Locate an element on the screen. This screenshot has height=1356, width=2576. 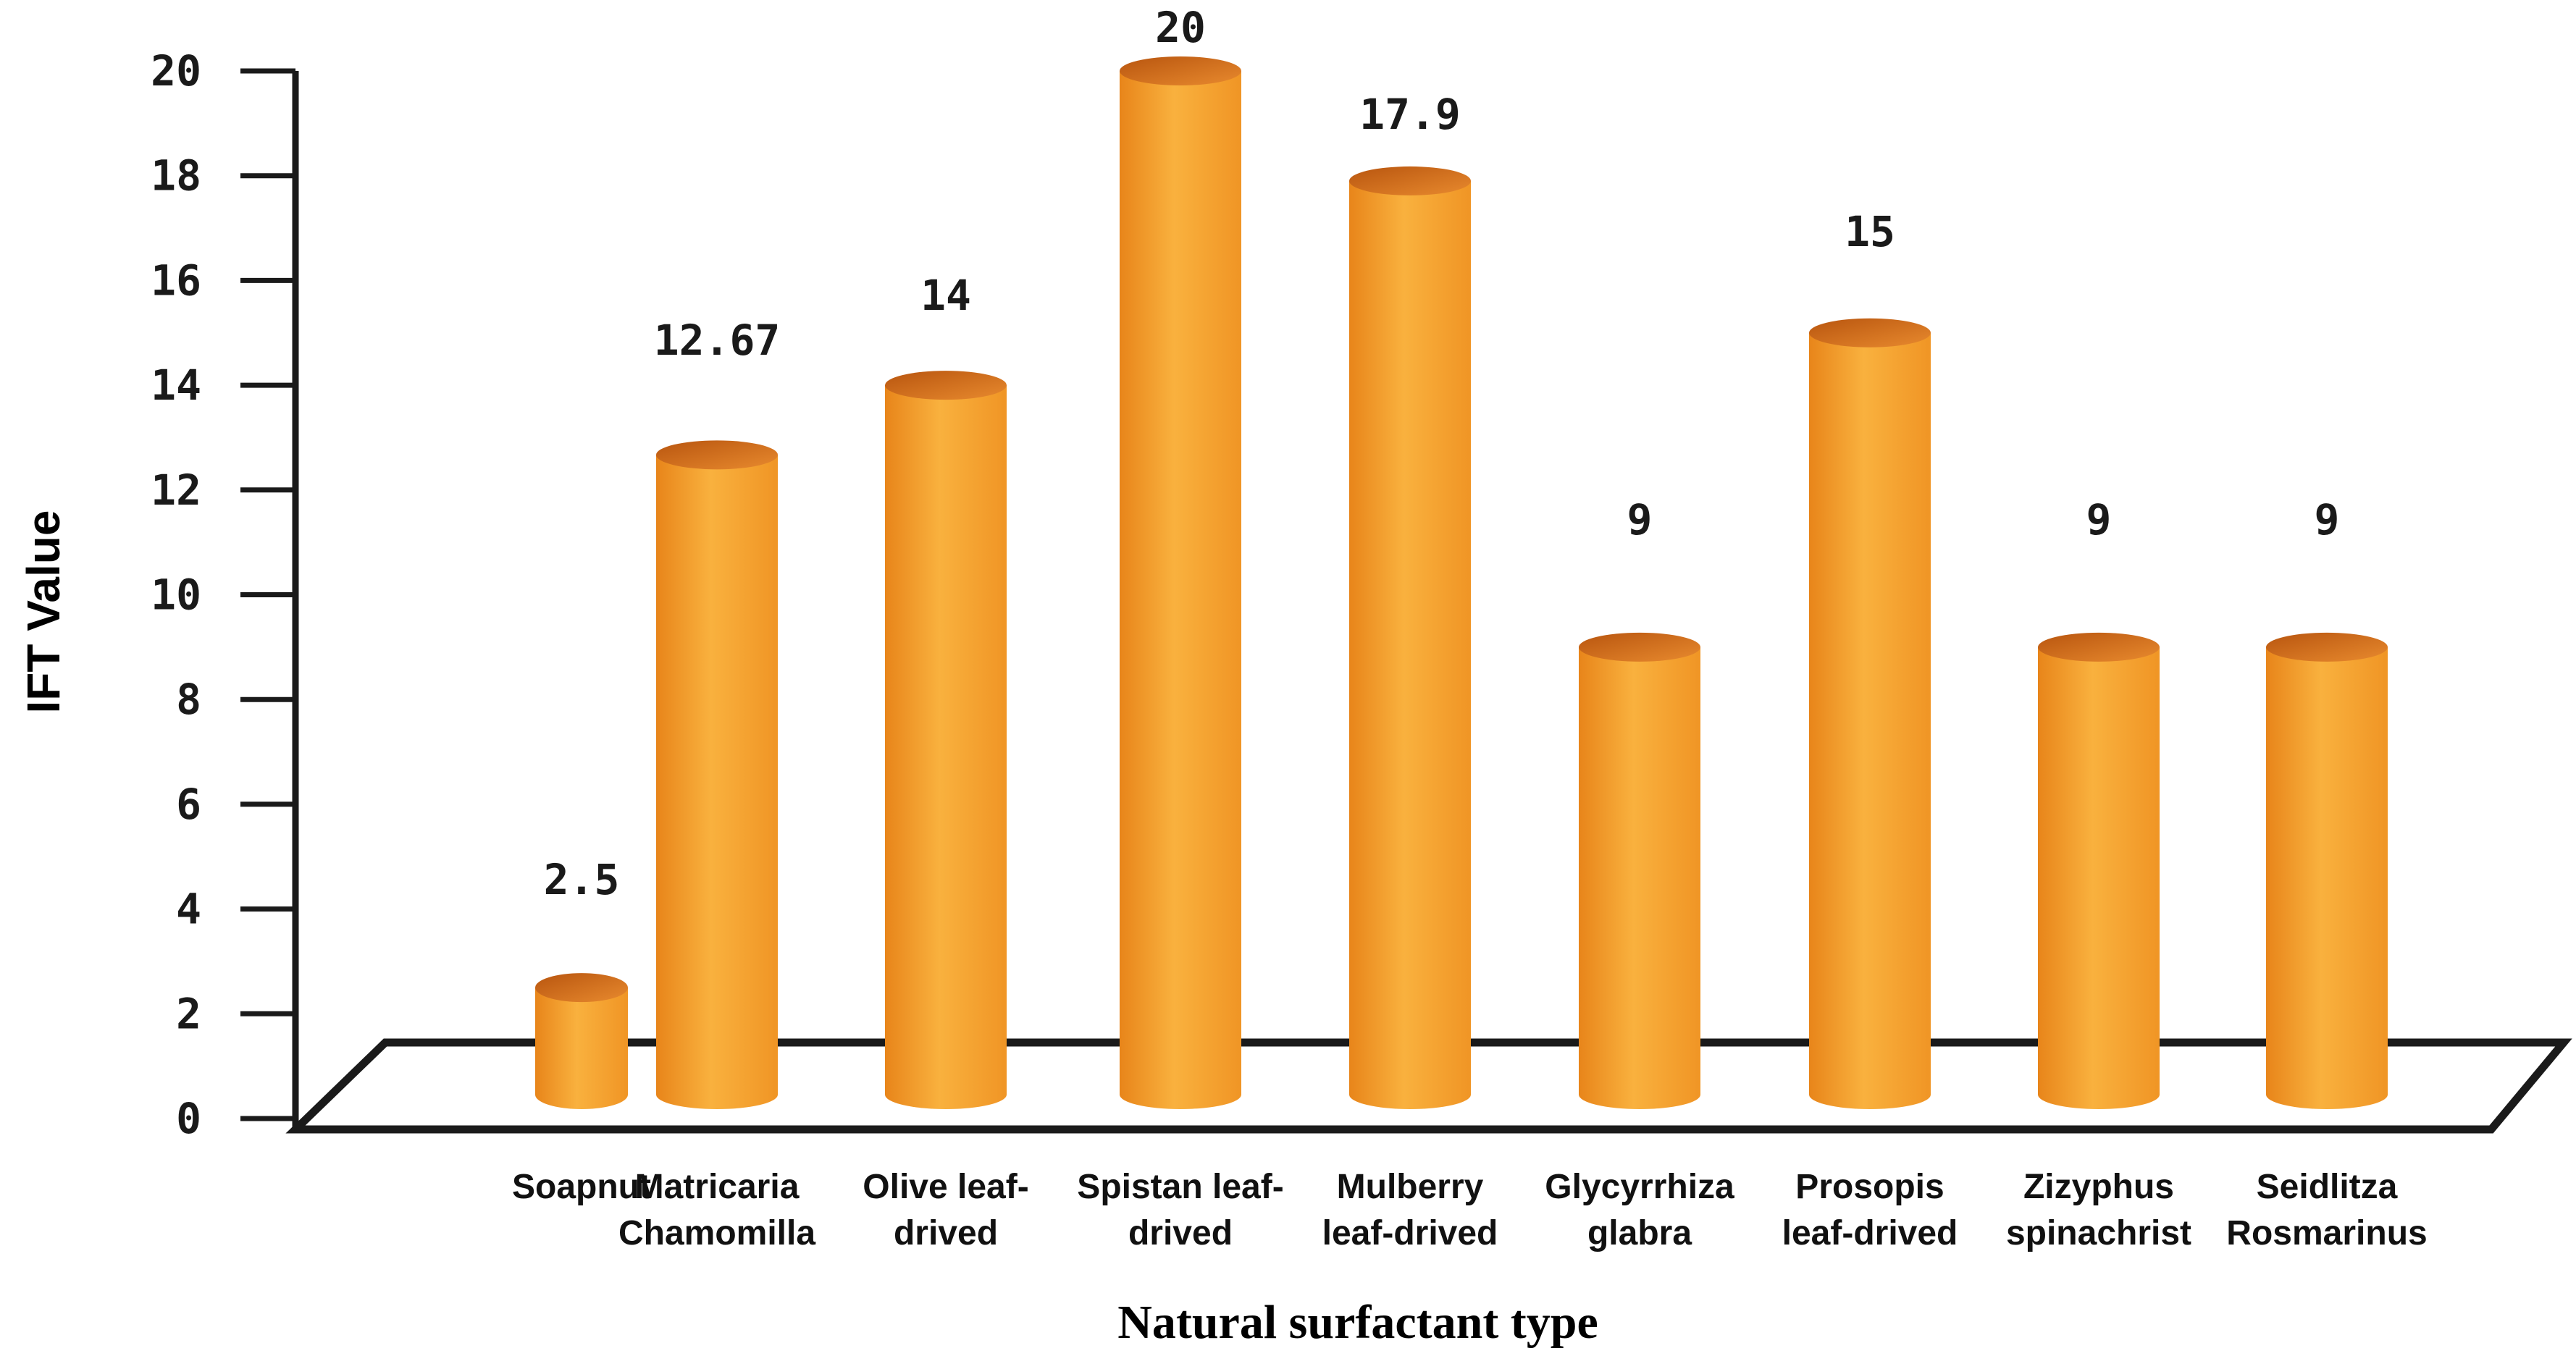
category-label: Soapnut is located at coordinates (581, 1187).